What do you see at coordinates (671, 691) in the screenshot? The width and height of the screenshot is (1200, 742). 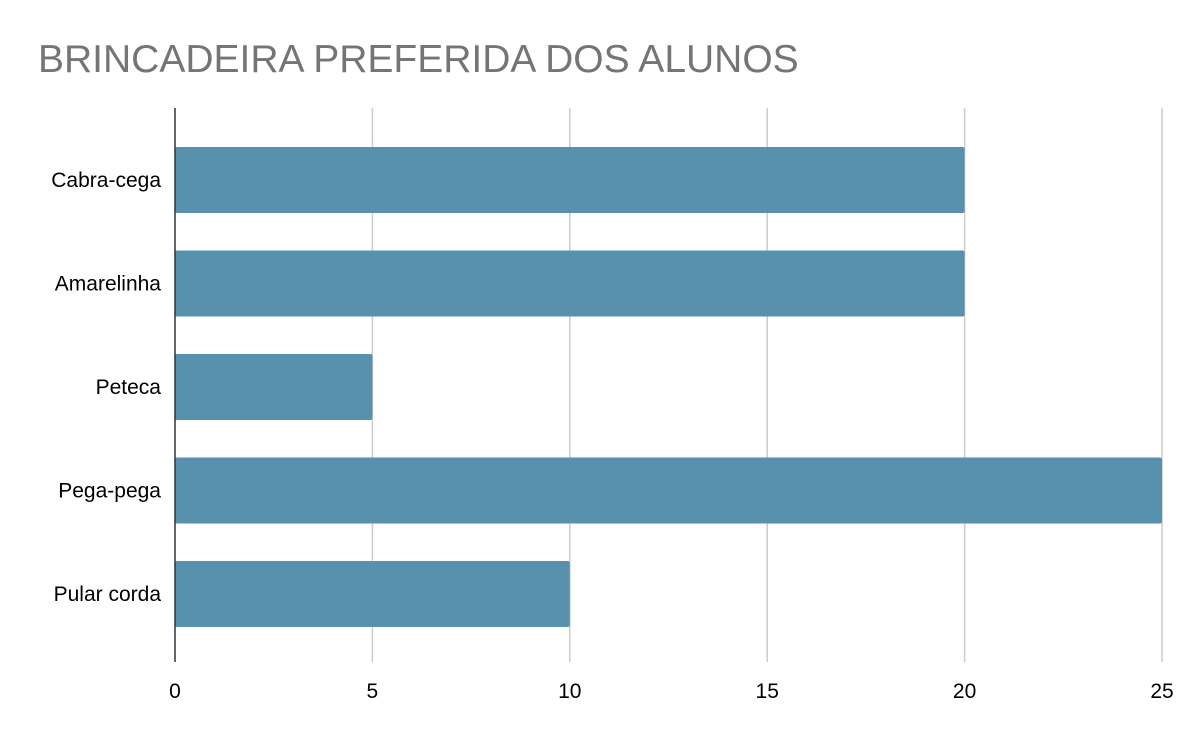 I see `x-tick-labels: 0 5 10 15 20 25` at bounding box center [671, 691].